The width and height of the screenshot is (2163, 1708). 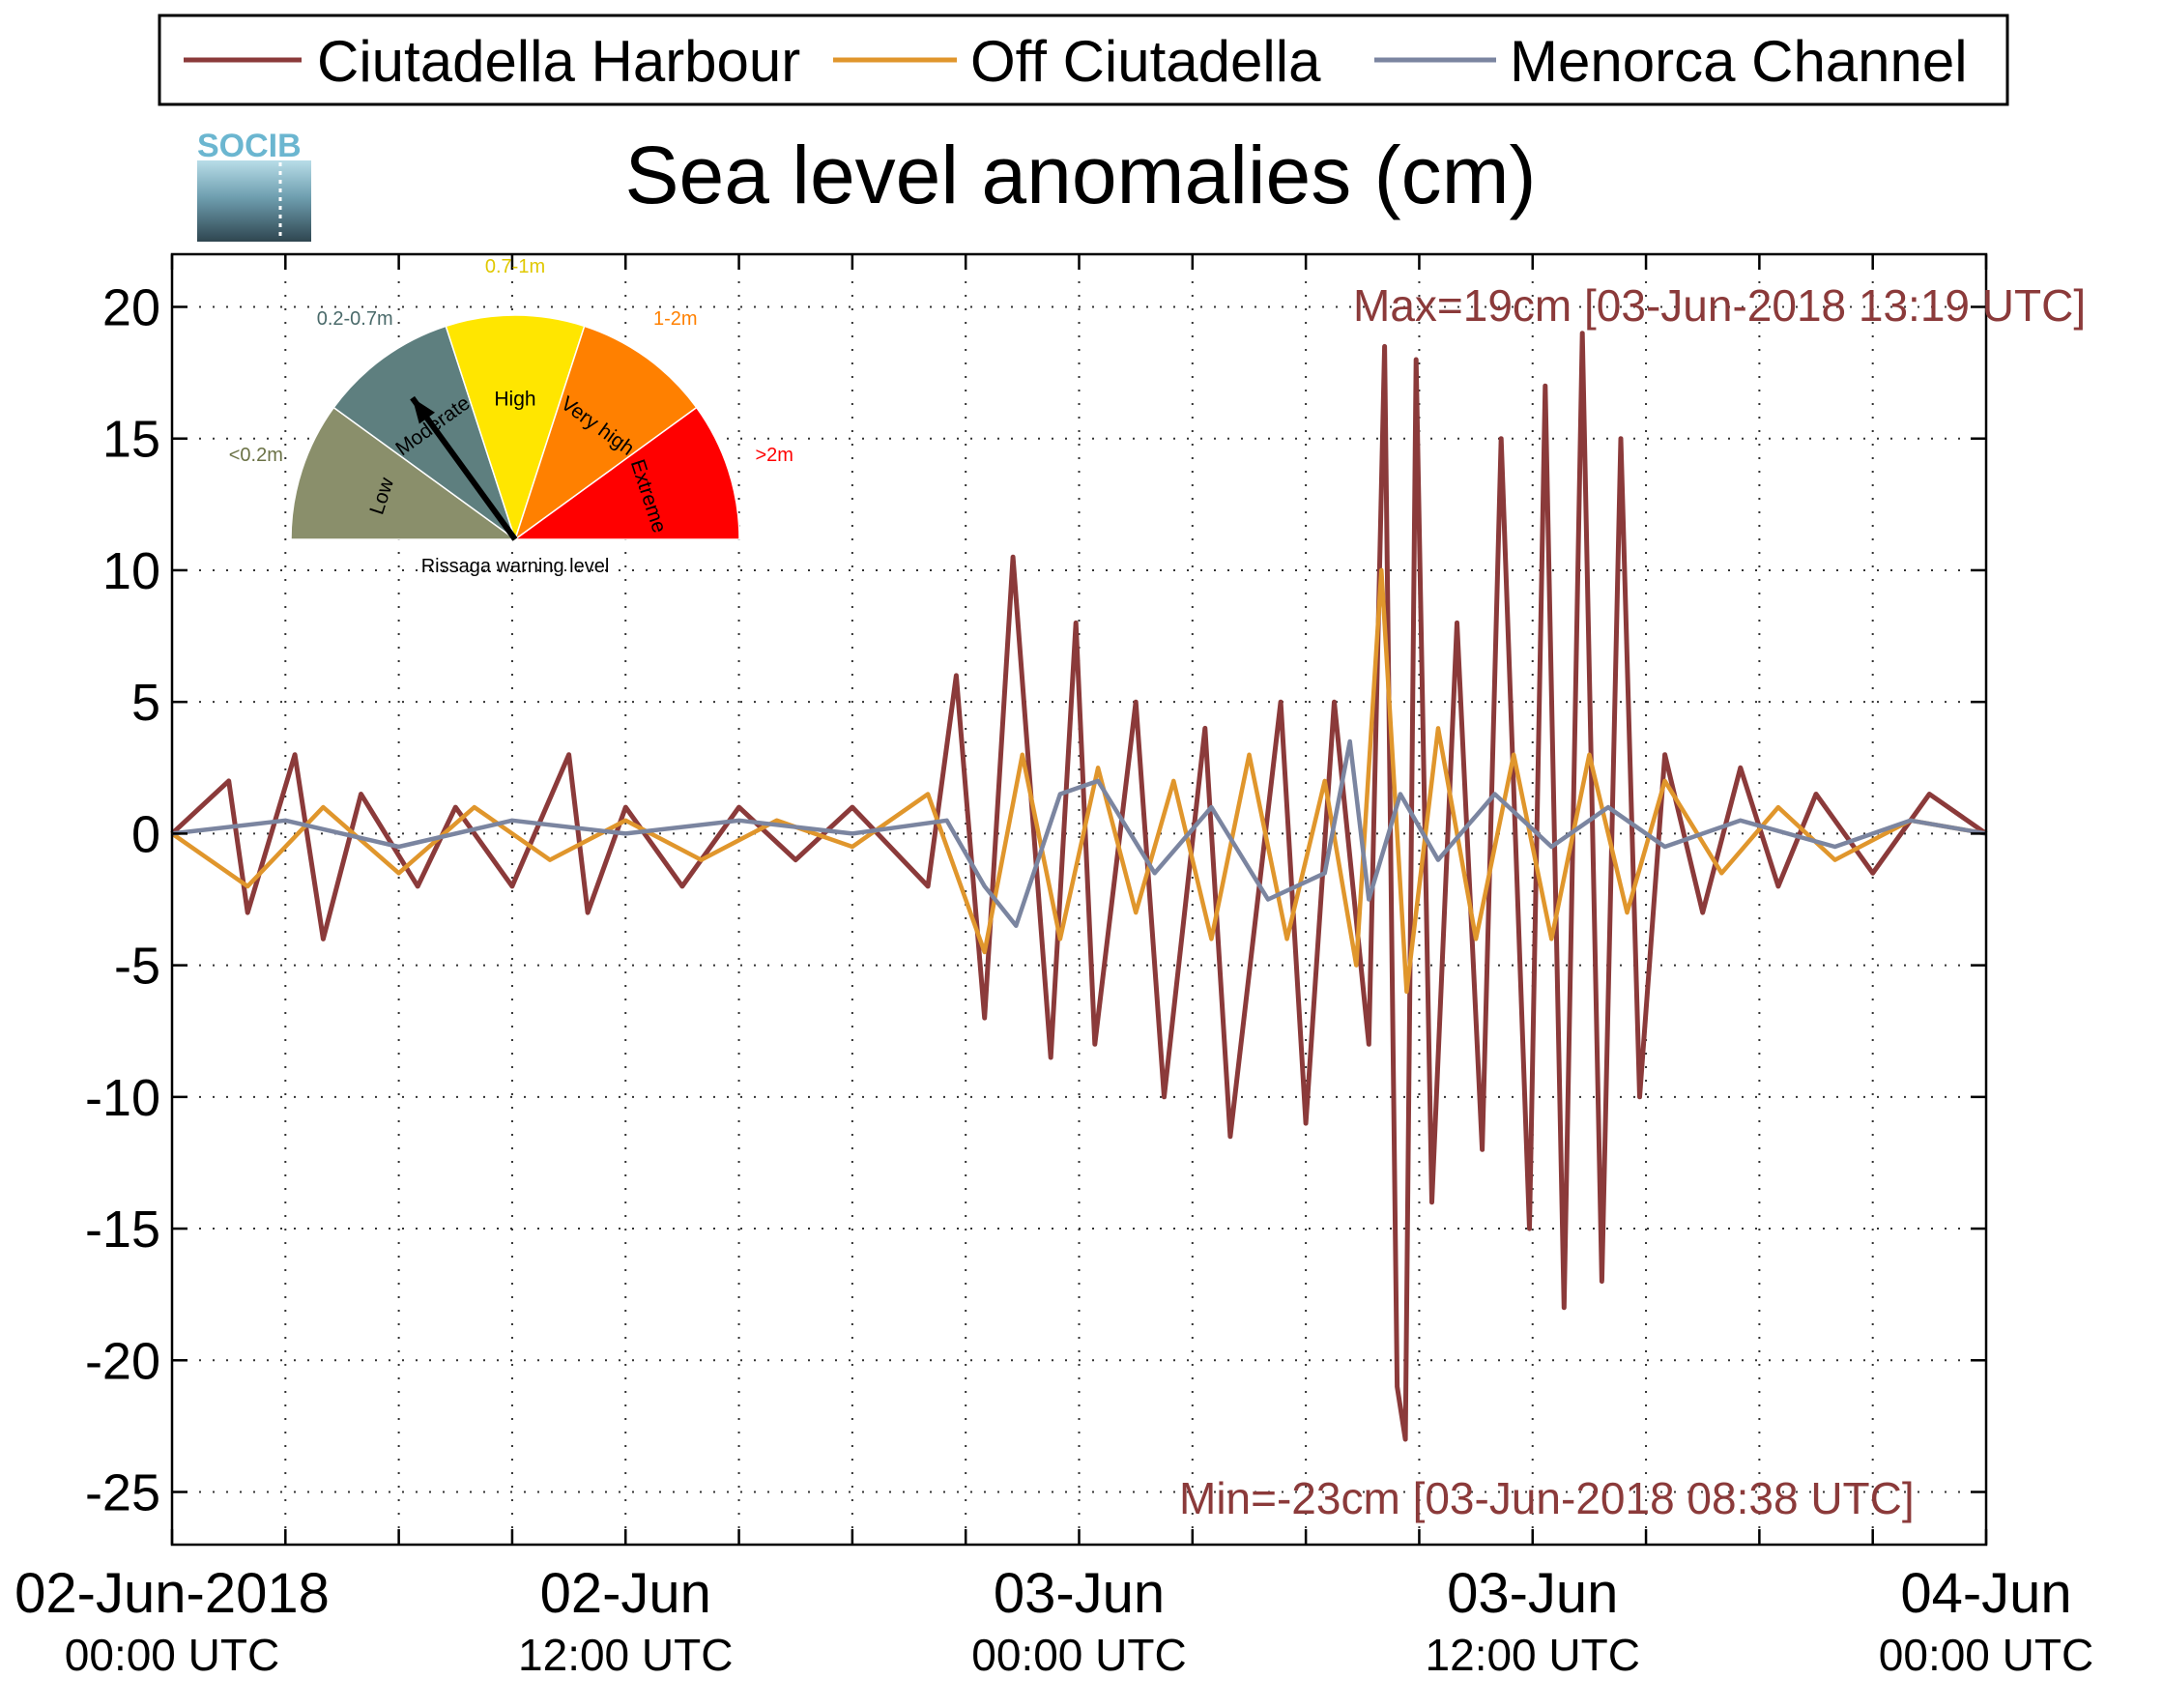 I want to click on gauge-segment-very-high, so click(x=605, y=433).